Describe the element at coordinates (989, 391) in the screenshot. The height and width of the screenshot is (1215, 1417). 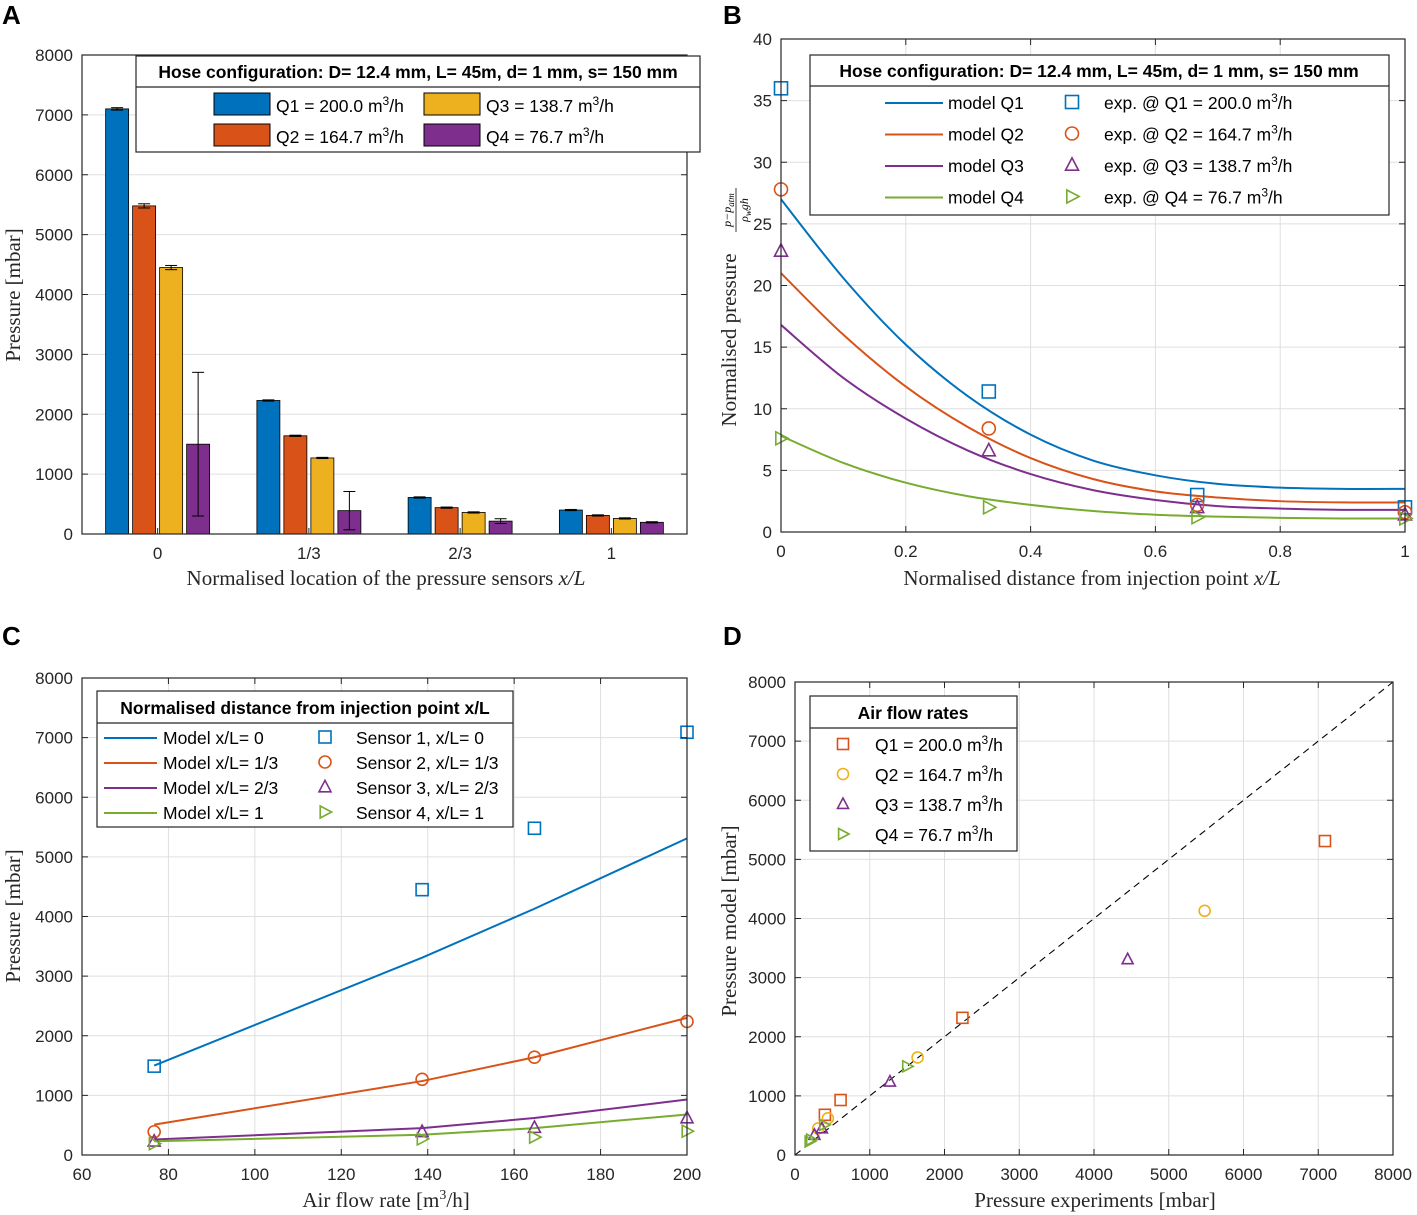
I see `b-exp-marker-q1` at that location.